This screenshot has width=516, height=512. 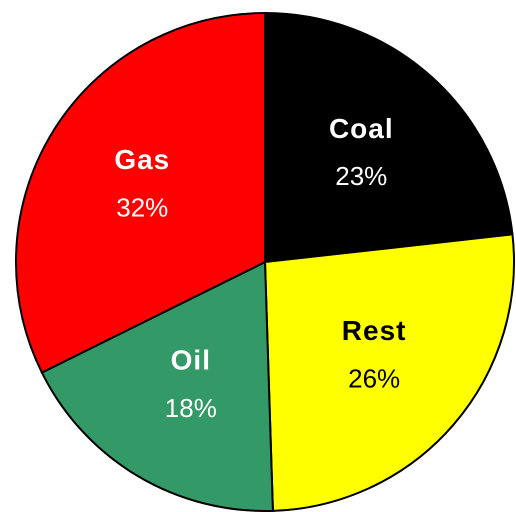 I want to click on slice-label: Oil, so click(x=191, y=359).